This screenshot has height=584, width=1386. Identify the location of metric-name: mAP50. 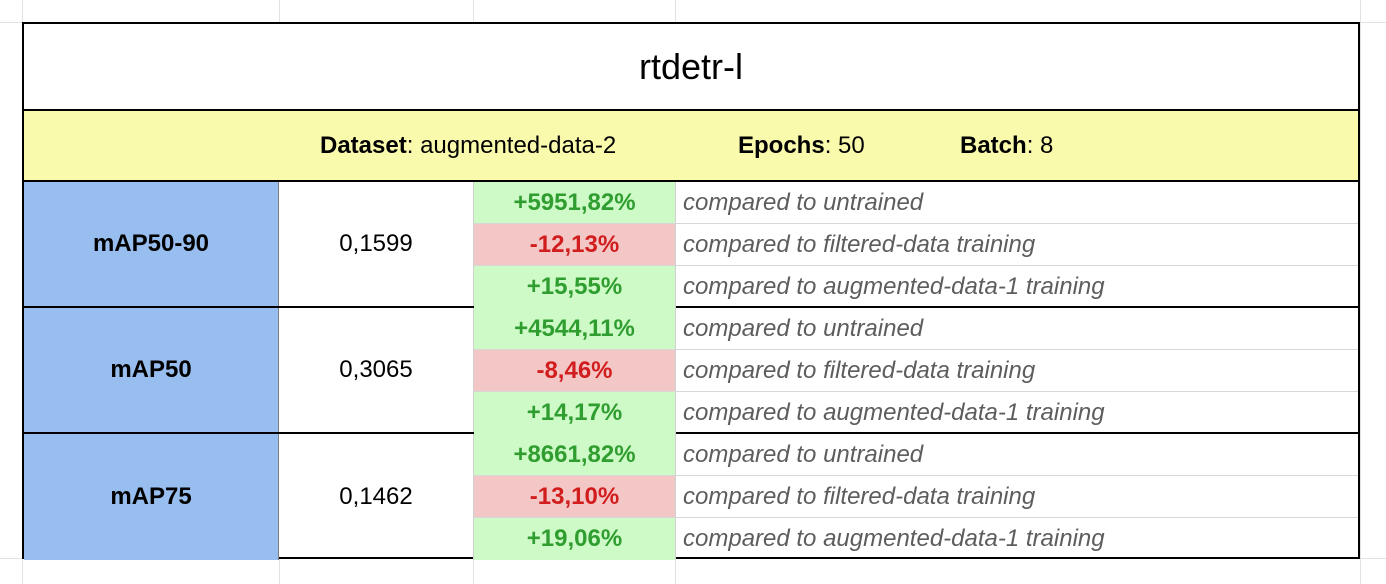
(151, 370).